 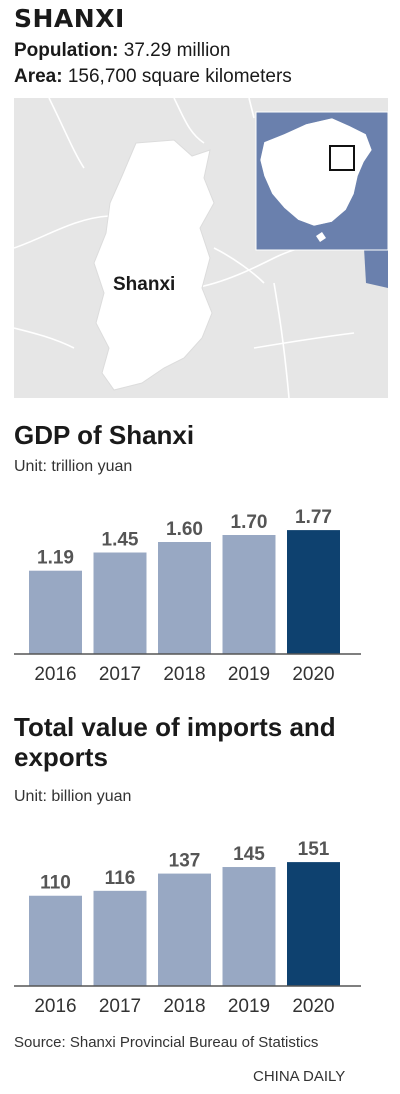 I want to click on trade-chart-title: Total value of imports and exports, so click(x=175, y=742).